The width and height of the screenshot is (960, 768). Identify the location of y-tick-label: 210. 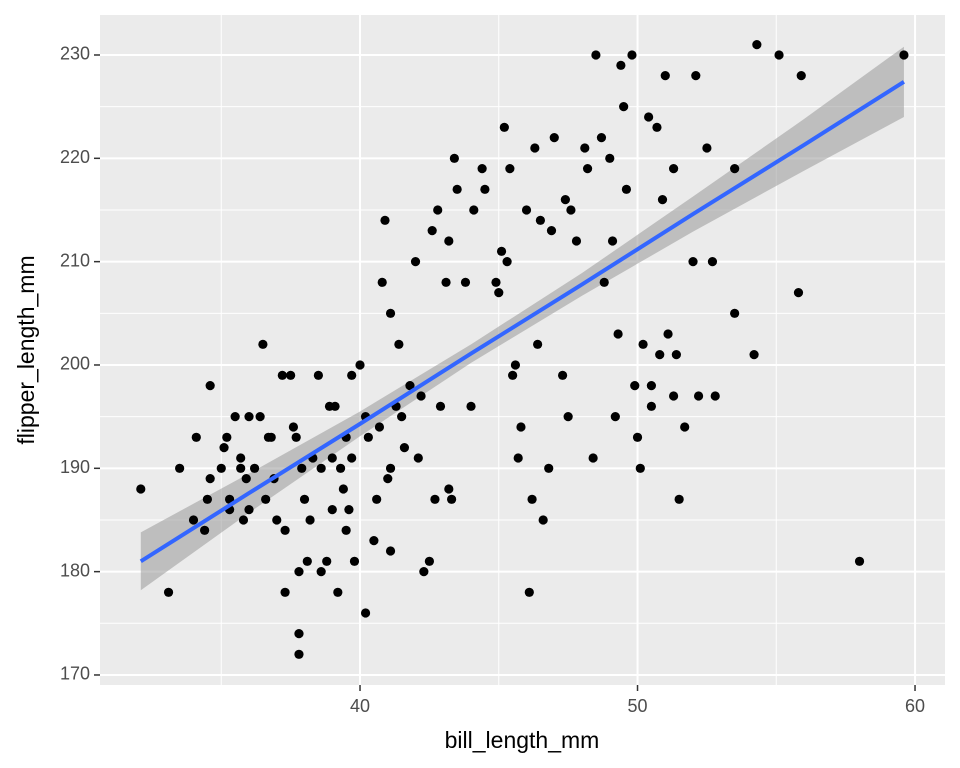
(75, 260).